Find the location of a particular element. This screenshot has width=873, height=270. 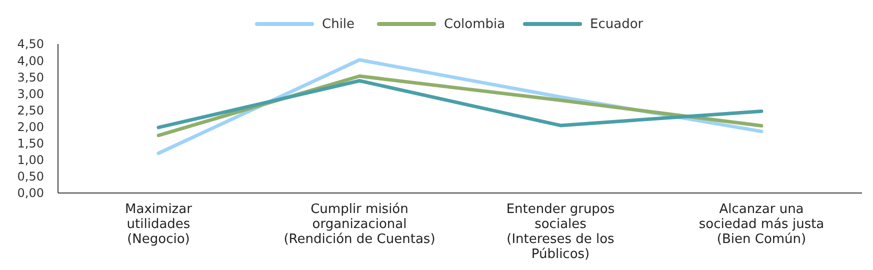

x-tick-label: Entender grupos sociales (Intereses de los Públicos) is located at coordinates (560, 232).